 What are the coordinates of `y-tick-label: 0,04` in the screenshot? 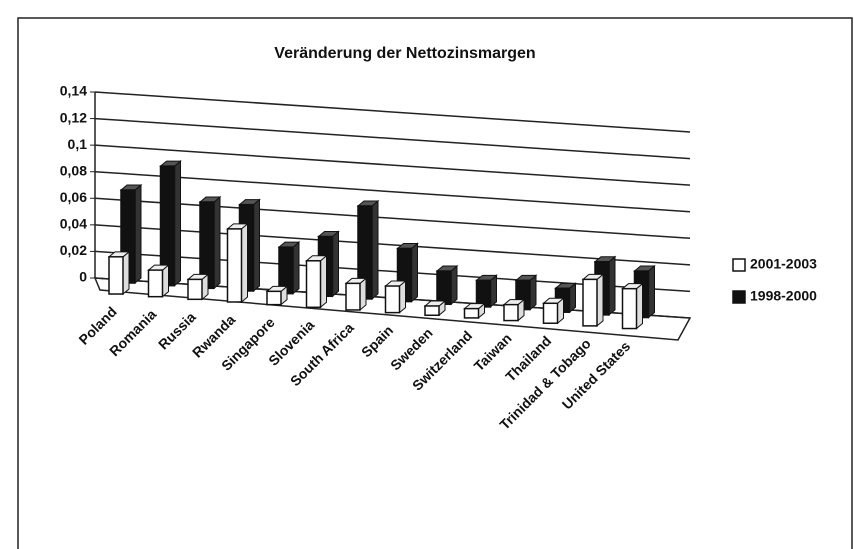 It's located at (73, 224).